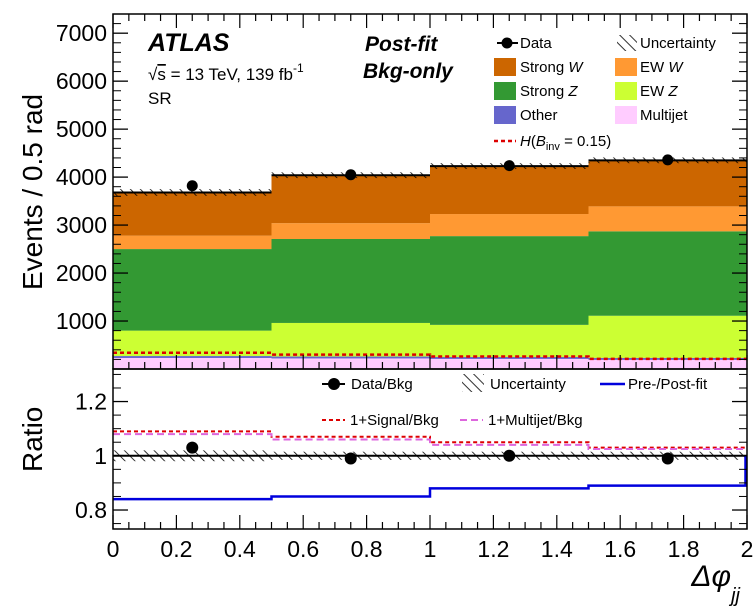  What do you see at coordinates (394, 420) in the screenshot?
I see `legend-signal-bkg-label: 1+Signal/Bkg` at bounding box center [394, 420].